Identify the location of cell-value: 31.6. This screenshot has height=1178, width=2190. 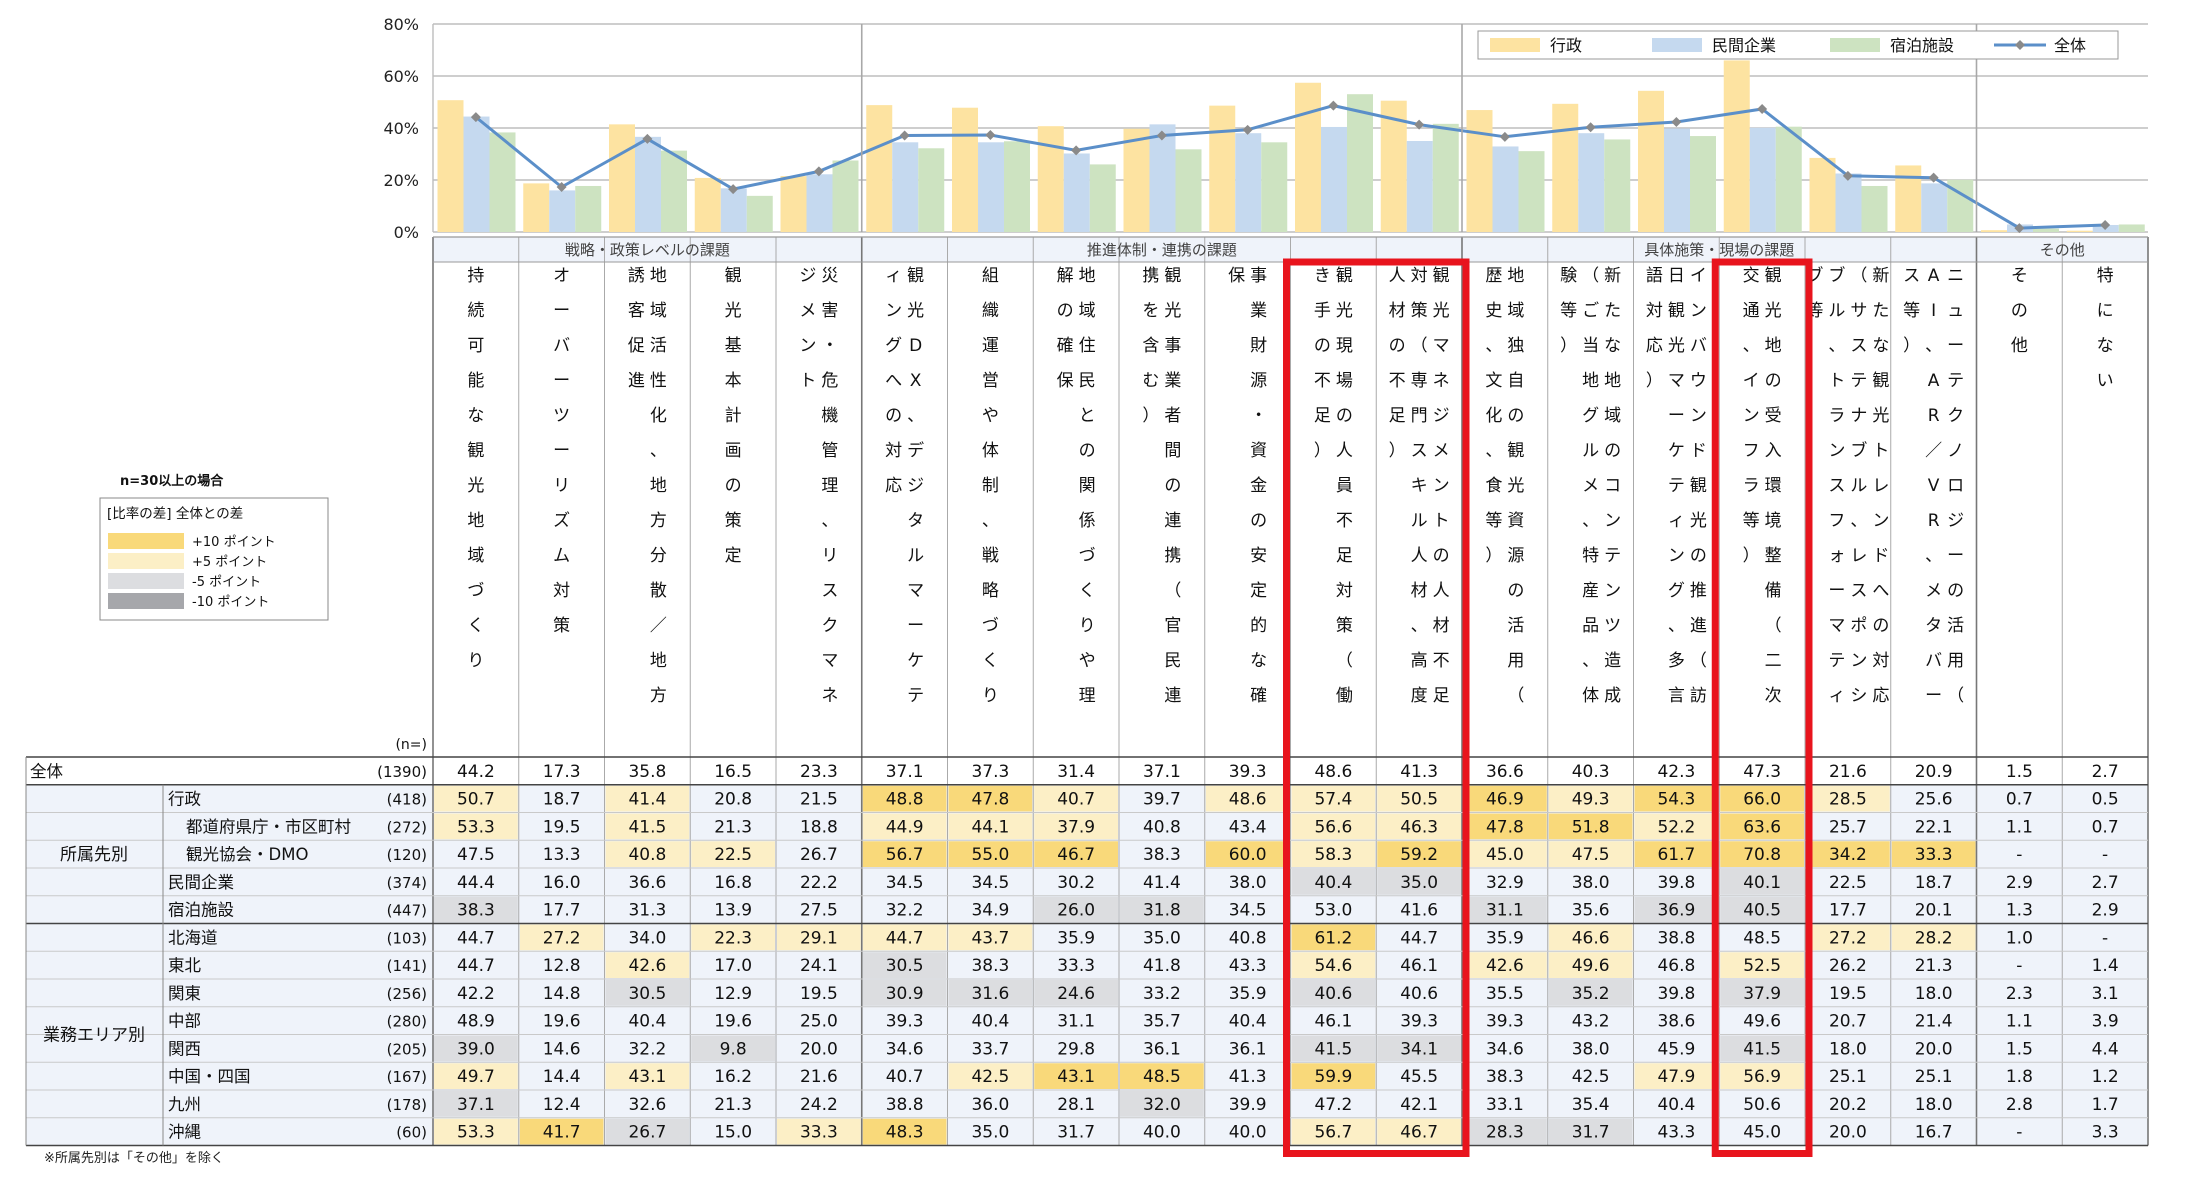
(990, 994).